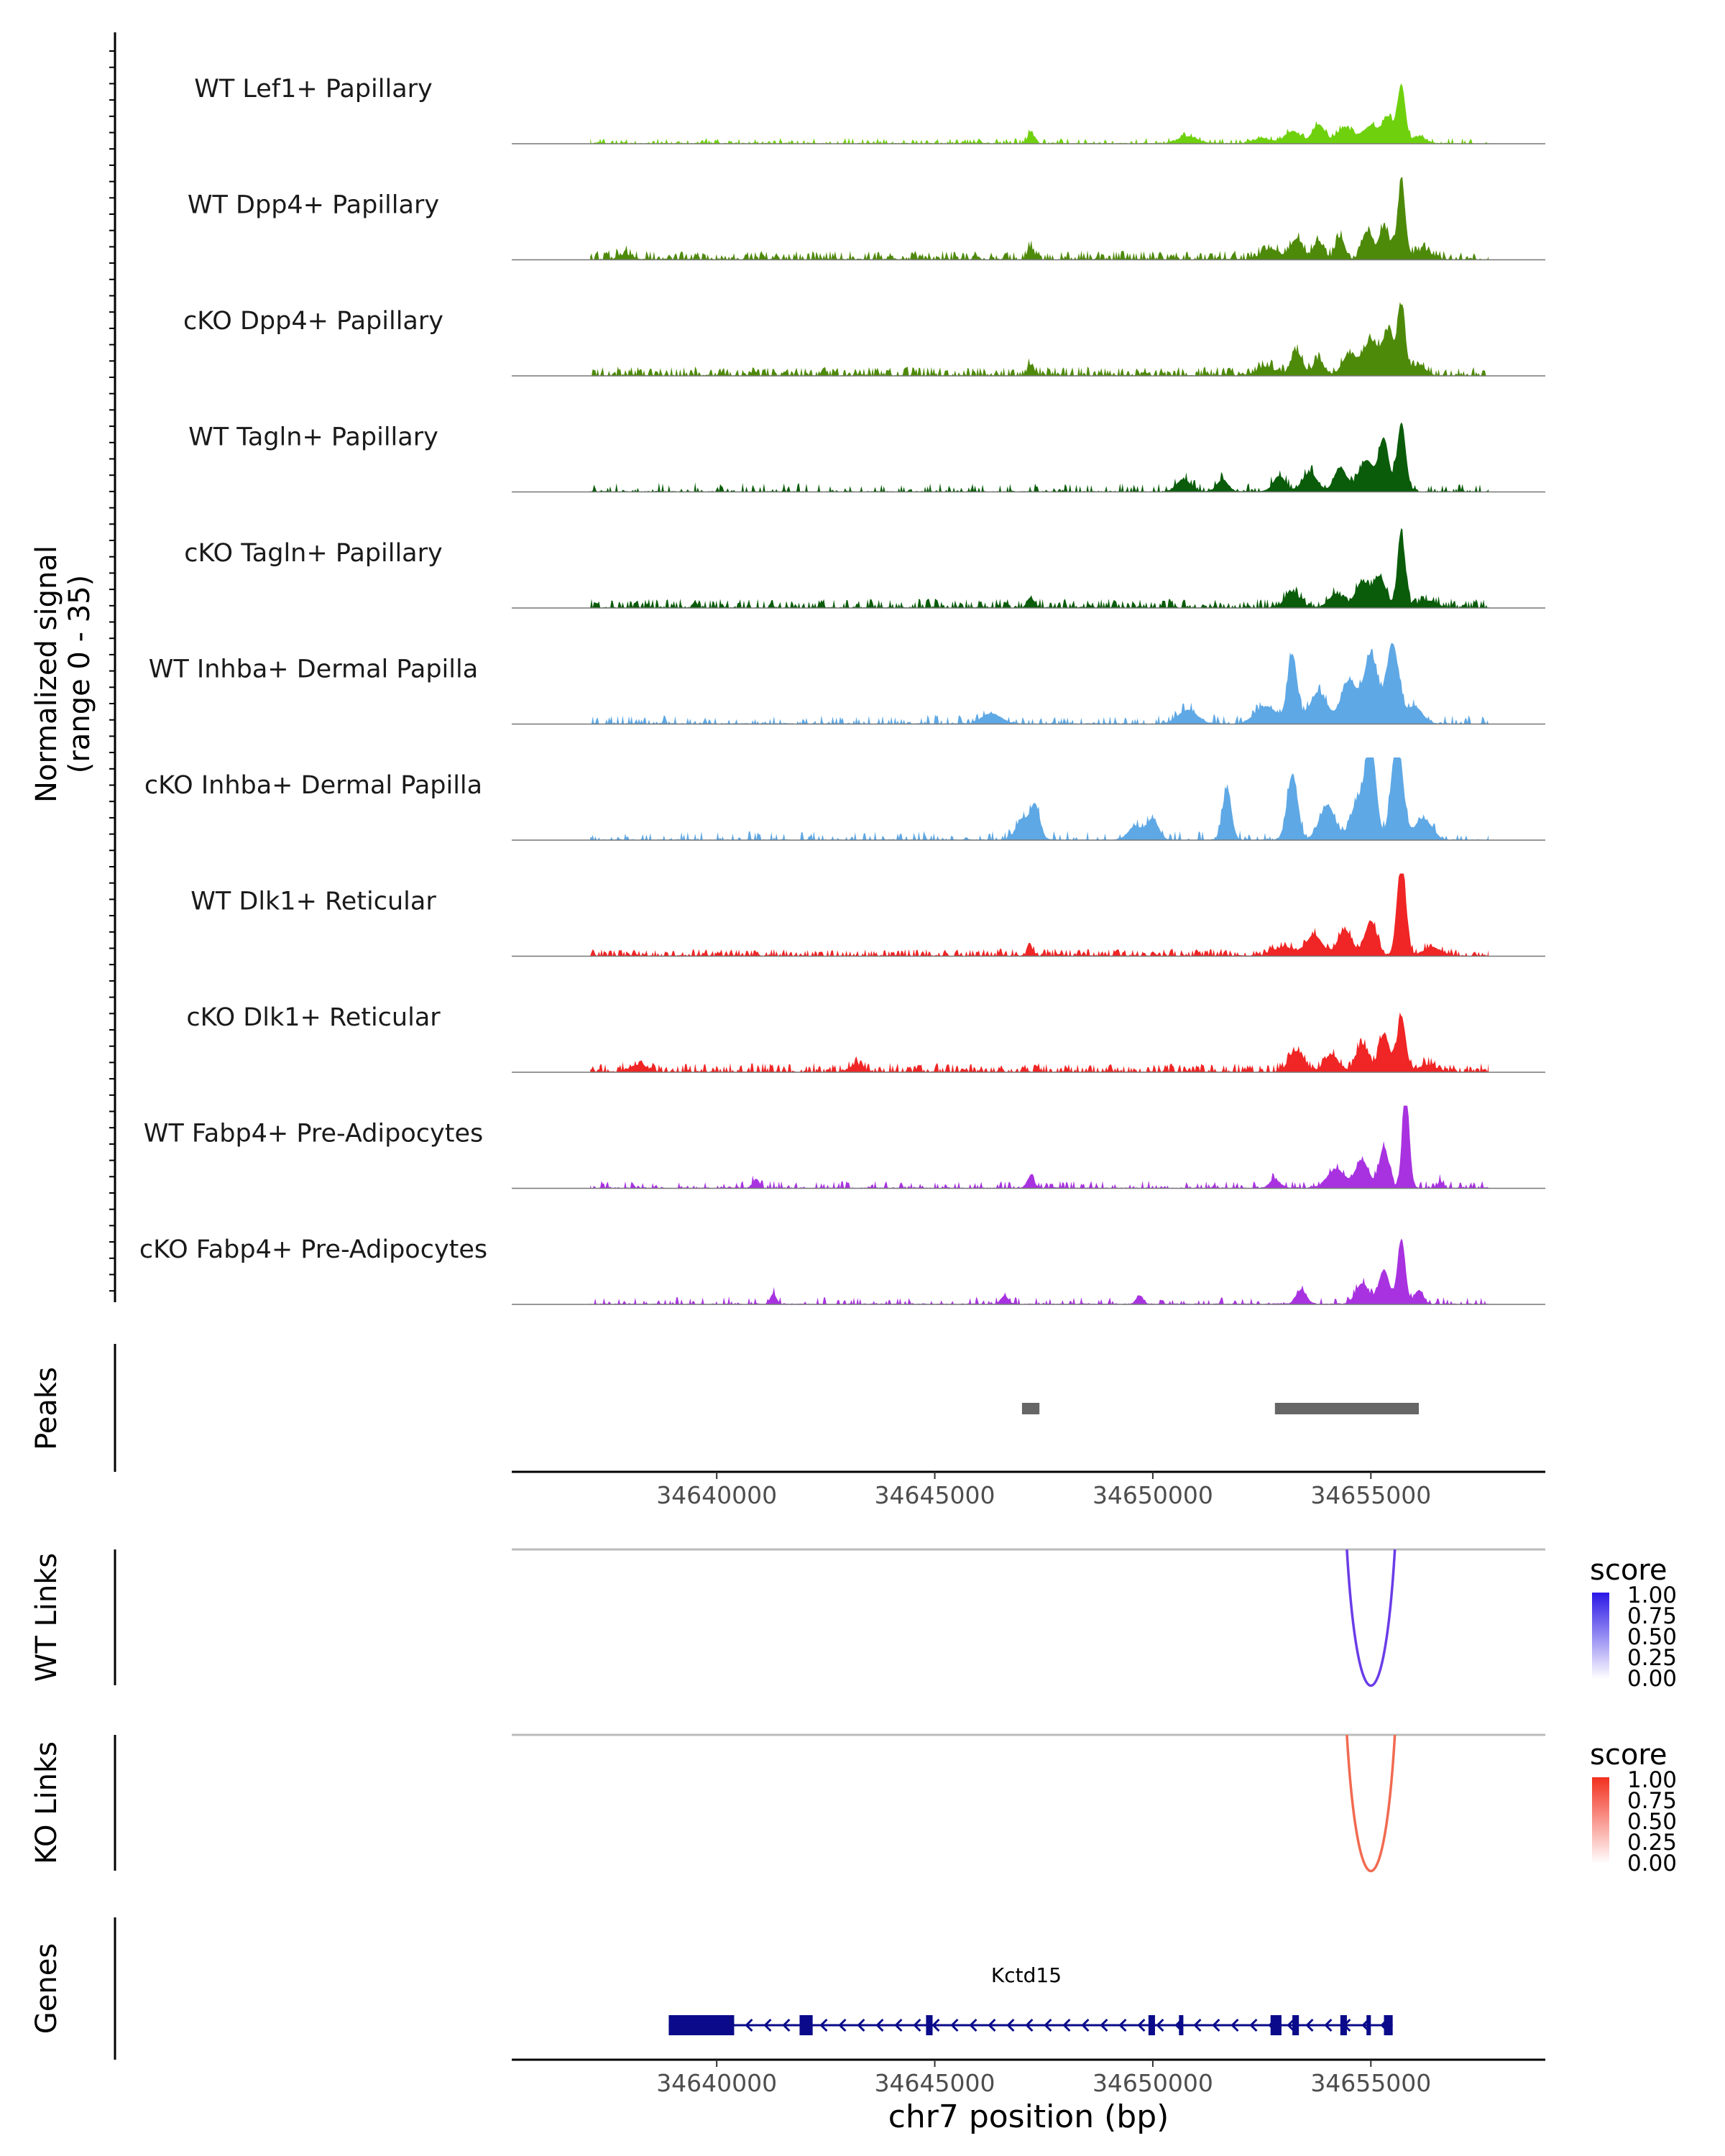 Image resolution: width=1725 pixels, height=2156 pixels. What do you see at coordinates (313, 902) in the screenshot?
I see `track-label: WT Dlk1+ Reticular` at bounding box center [313, 902].